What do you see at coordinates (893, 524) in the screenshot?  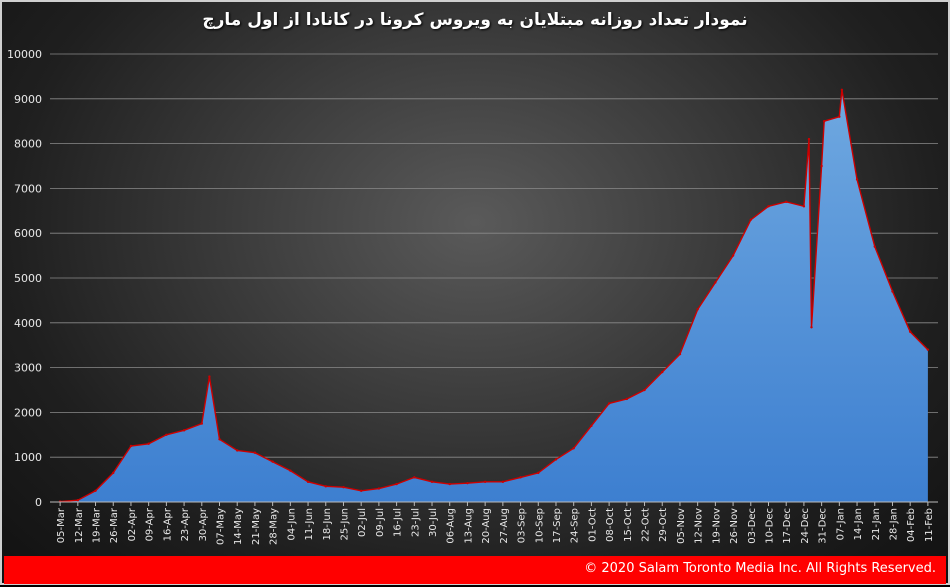 I see `x-tick-label: 28-Jan` at bounding box center [893, 524].